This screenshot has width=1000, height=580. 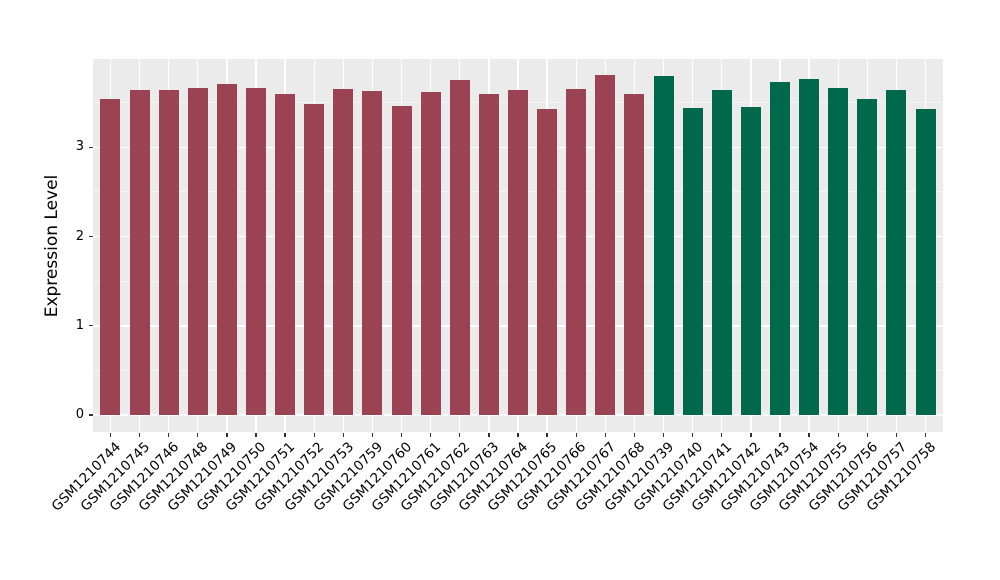 What do you see at coordinates (809, 247) in the screenshot?
I see `bar-GSM1210754` at bounding box center [809, 247].